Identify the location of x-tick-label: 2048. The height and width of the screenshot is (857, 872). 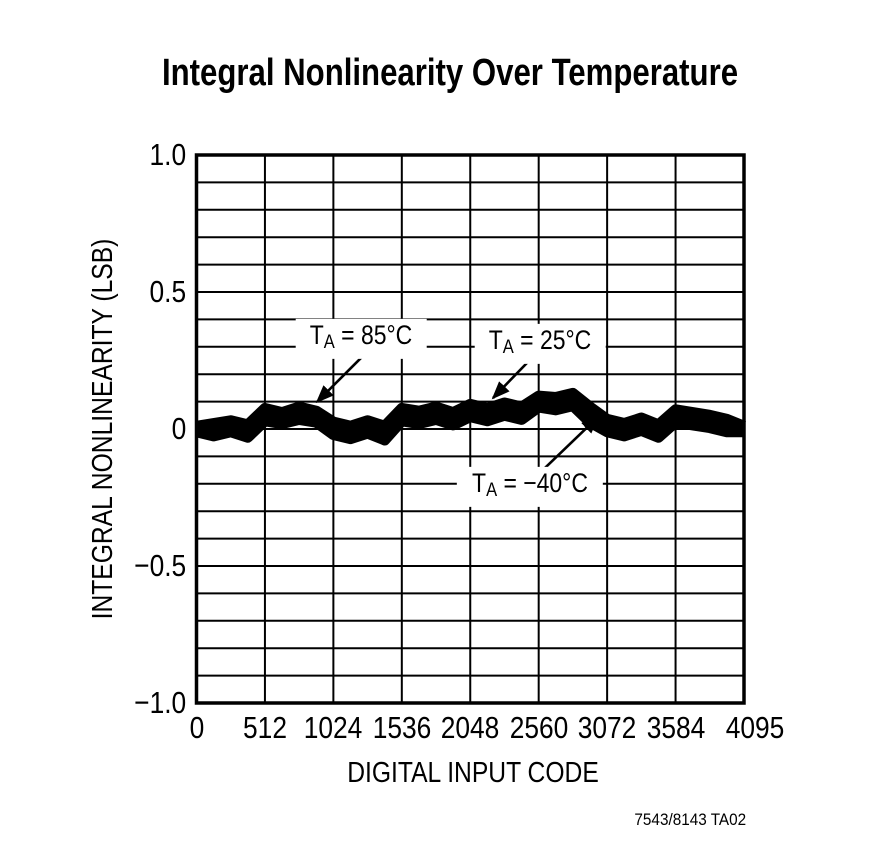
(470, 727).